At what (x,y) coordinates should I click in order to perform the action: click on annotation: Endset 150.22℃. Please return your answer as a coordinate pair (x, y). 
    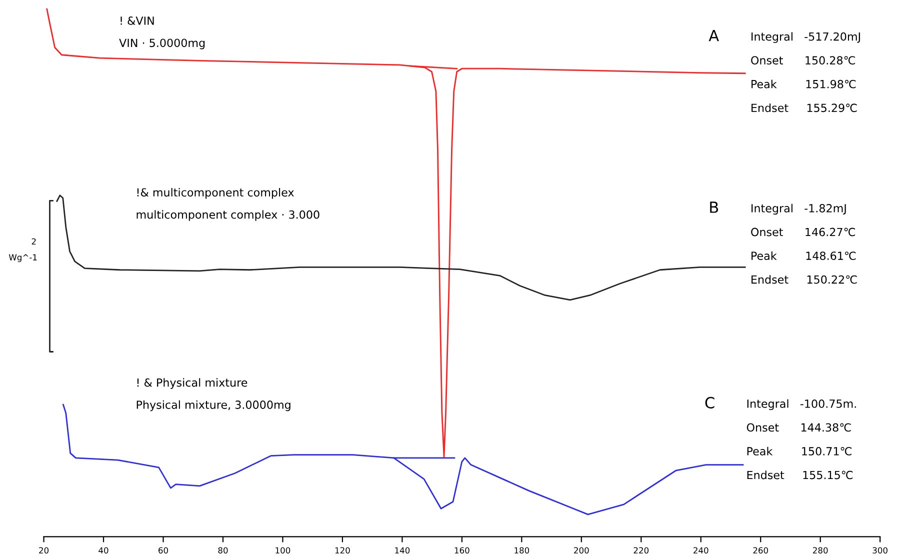
    Looking at the image, I should click on (804, 279).